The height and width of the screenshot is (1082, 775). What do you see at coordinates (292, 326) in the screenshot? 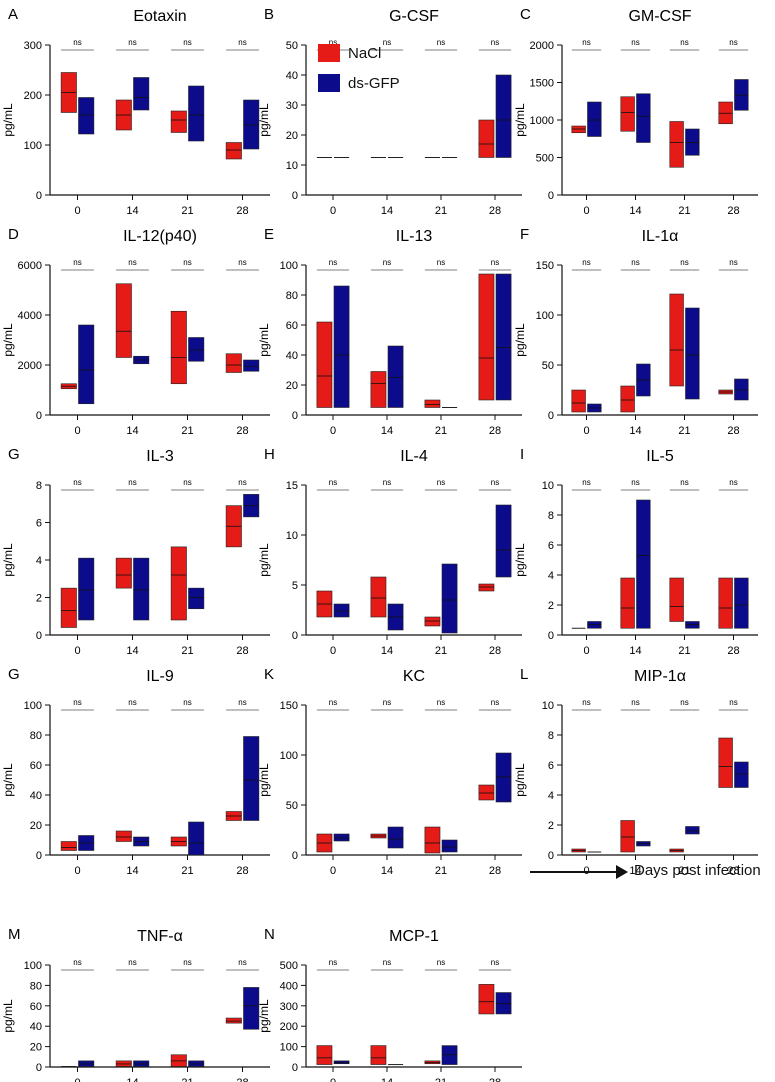
I see `y-tick-label: 60` at bounding box center [292, 326].